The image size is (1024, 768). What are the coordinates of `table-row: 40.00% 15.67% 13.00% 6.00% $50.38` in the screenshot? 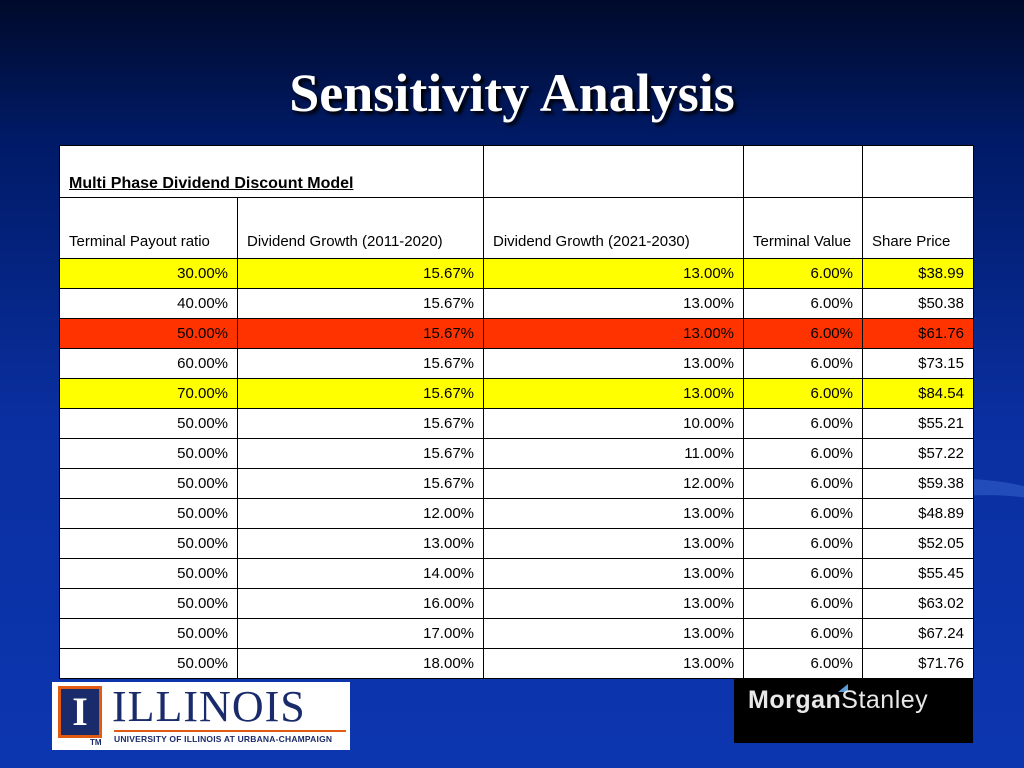 It's located at (516, 303).